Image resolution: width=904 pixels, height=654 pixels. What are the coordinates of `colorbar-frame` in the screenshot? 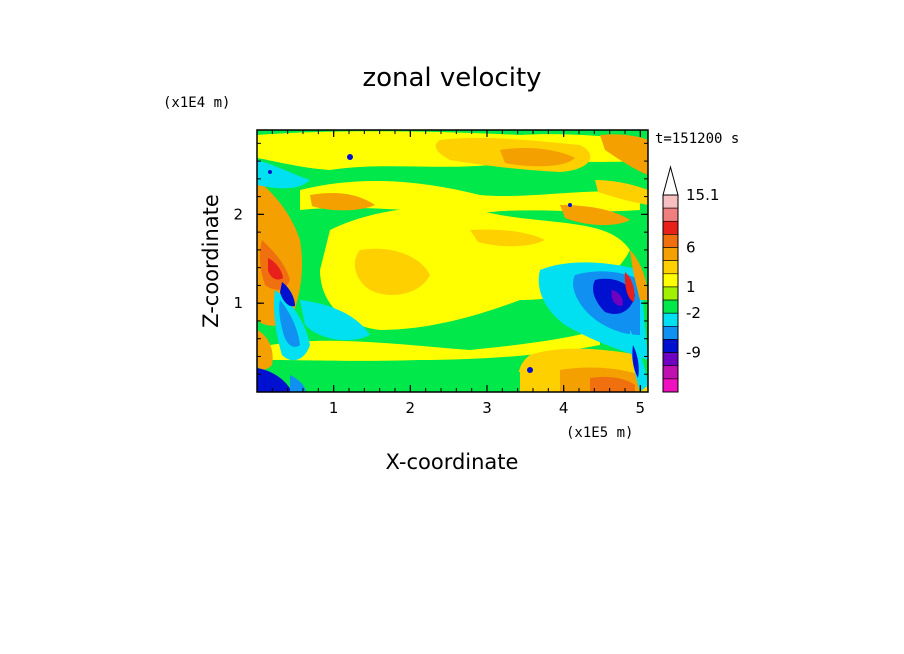 It's located at (670, 293).